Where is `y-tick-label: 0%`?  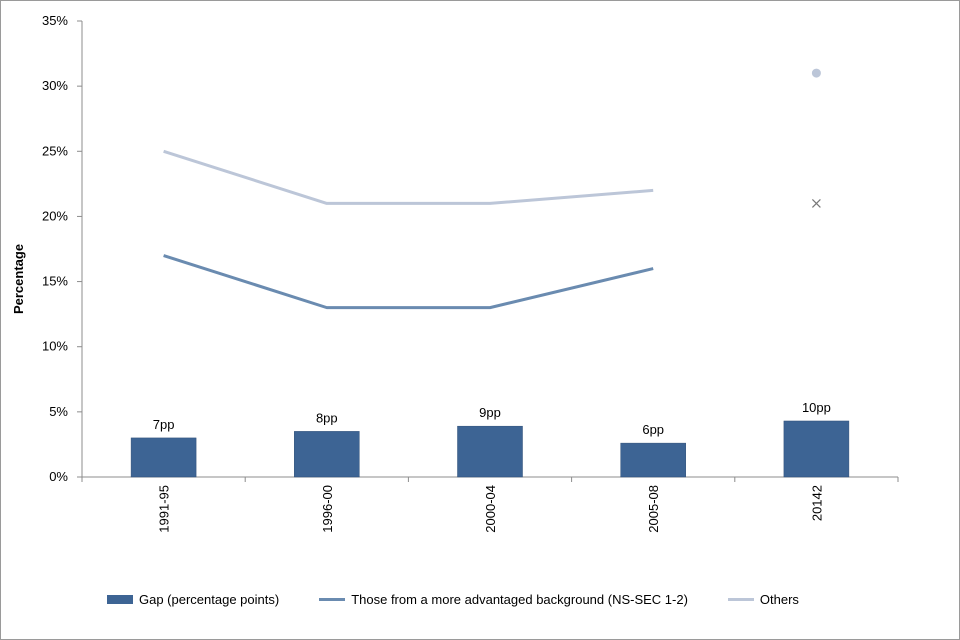
y-tick-label: 0% is located at coordinates (58, 476).